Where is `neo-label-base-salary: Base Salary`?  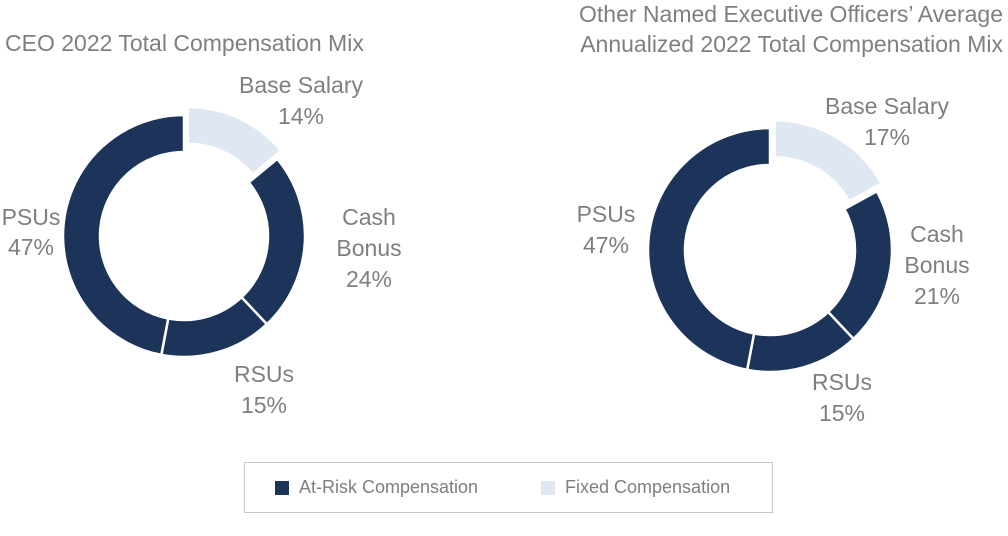
neo-label-base-salary: Base Salary is located at coordinates (887, 106).